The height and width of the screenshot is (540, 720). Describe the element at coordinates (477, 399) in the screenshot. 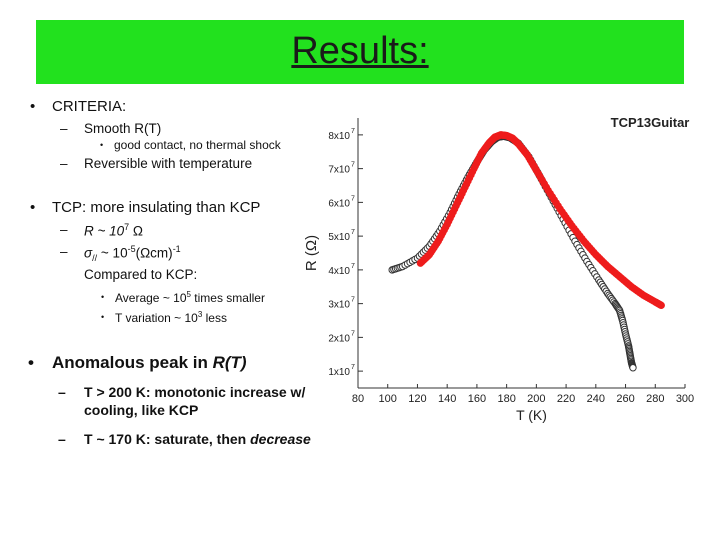

I see `x-tick-label: 160` at that location.